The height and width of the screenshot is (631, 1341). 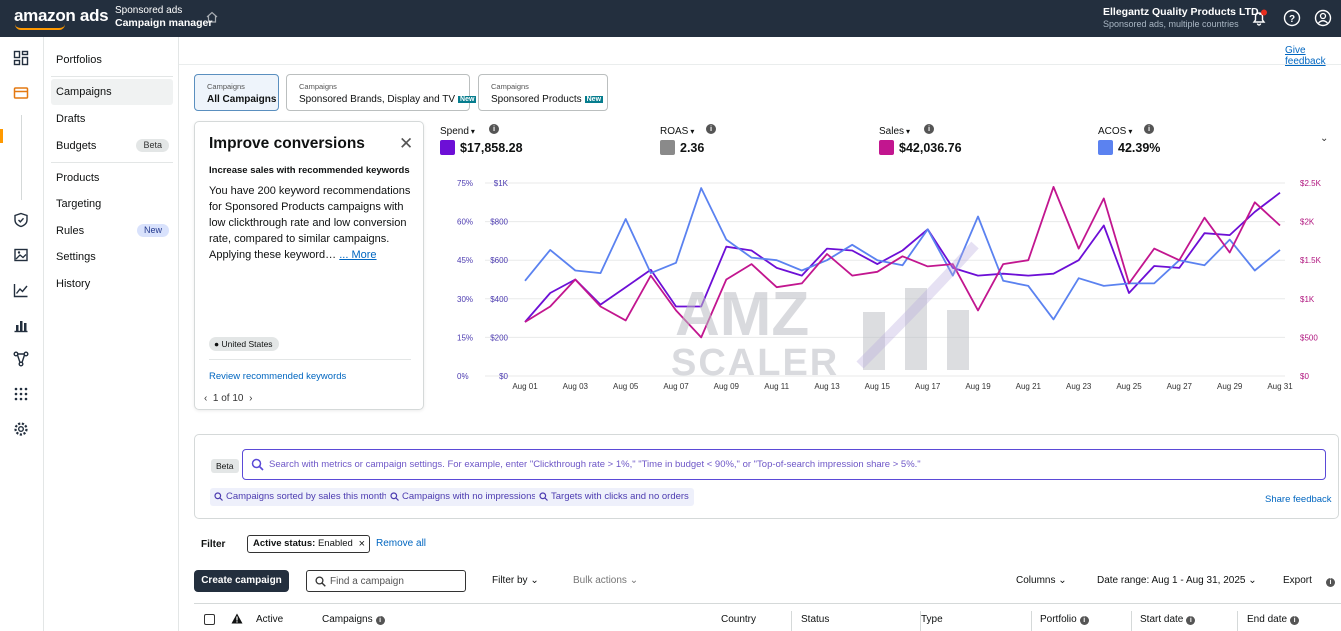 I want to click on bar-chart-icon, so click(x=21, y=325).